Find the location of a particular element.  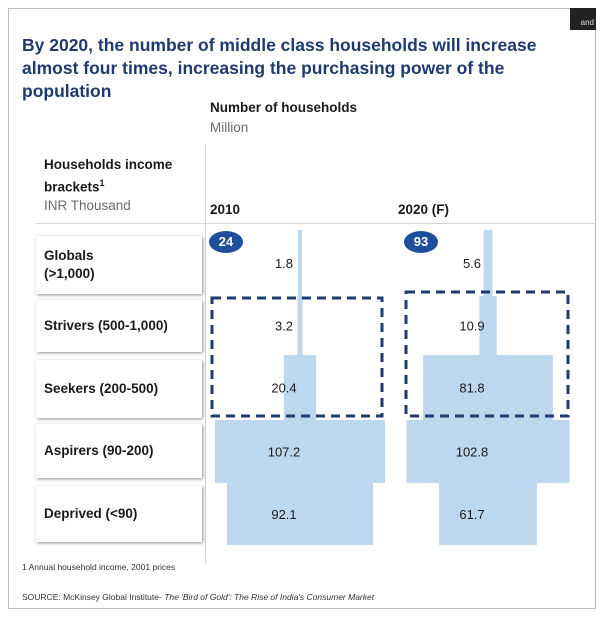

bar-2020-aspirers is located at coordinates (488, 451).